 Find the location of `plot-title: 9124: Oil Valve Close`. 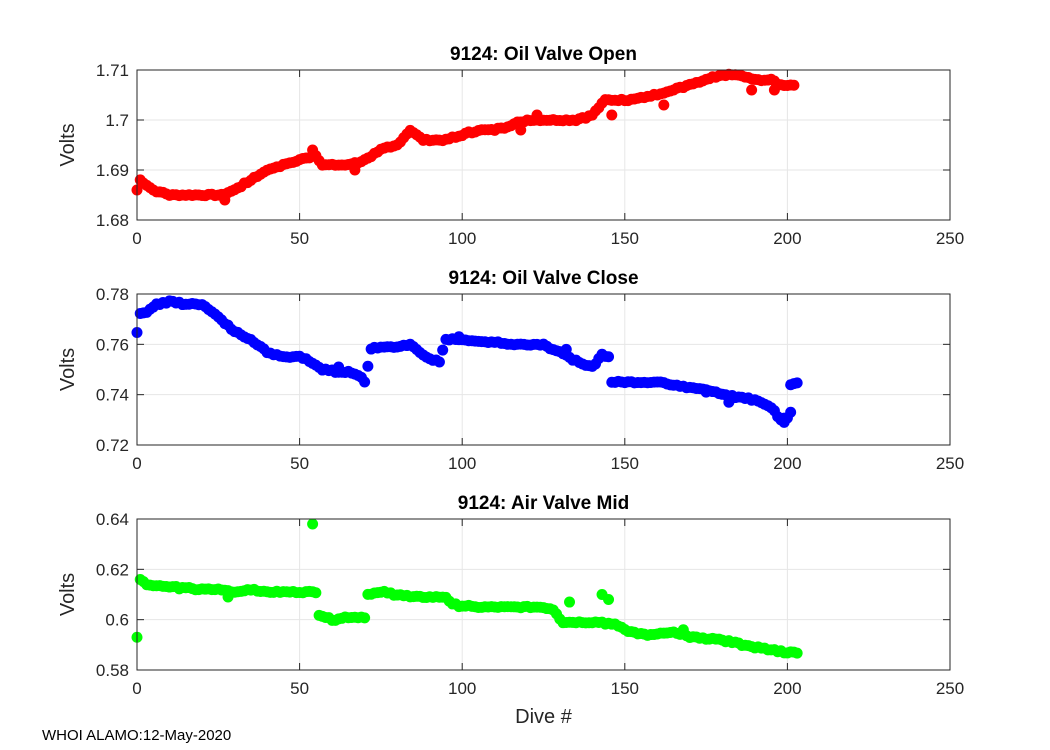

plot-title: 9124: Oil Valve Close is located at coordinates (543, 278).